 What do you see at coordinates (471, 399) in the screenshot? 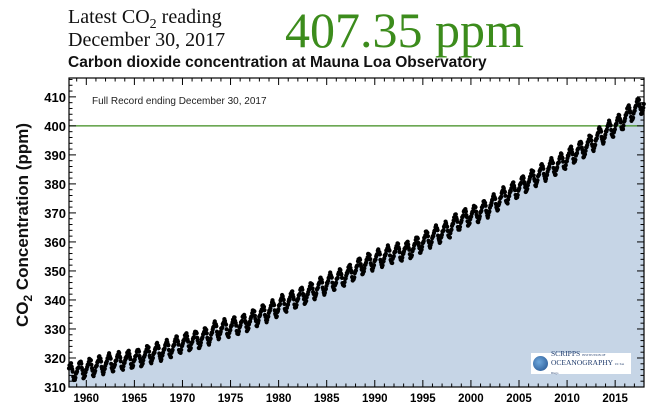
I see `x-tick-label: 2000` at bounding box center [471, 399].